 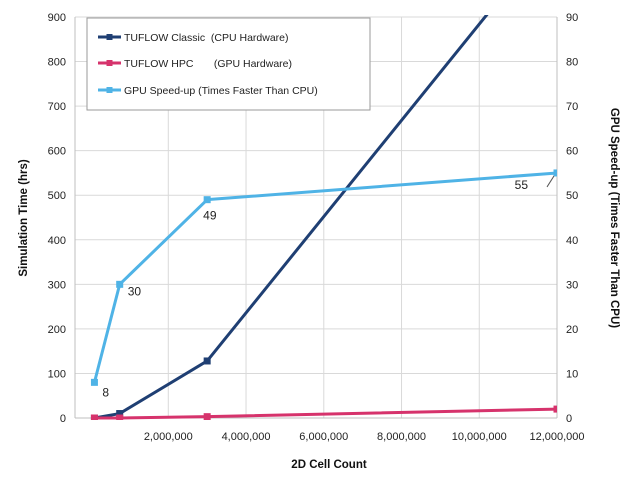 What do you see at coordinates (572, 241) in the screenshot?
I see `y-right-tick-label: 40` at bounding box center [572, 241].